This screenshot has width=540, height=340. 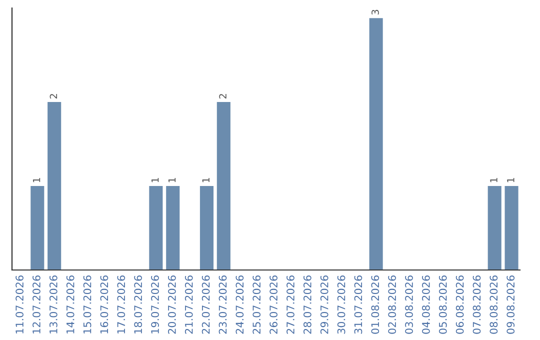 What do you see at coordinates (274, 305) in the screenshot?
I see `x-tick-label: 26.07.2026` at bounding box center [274, 305].